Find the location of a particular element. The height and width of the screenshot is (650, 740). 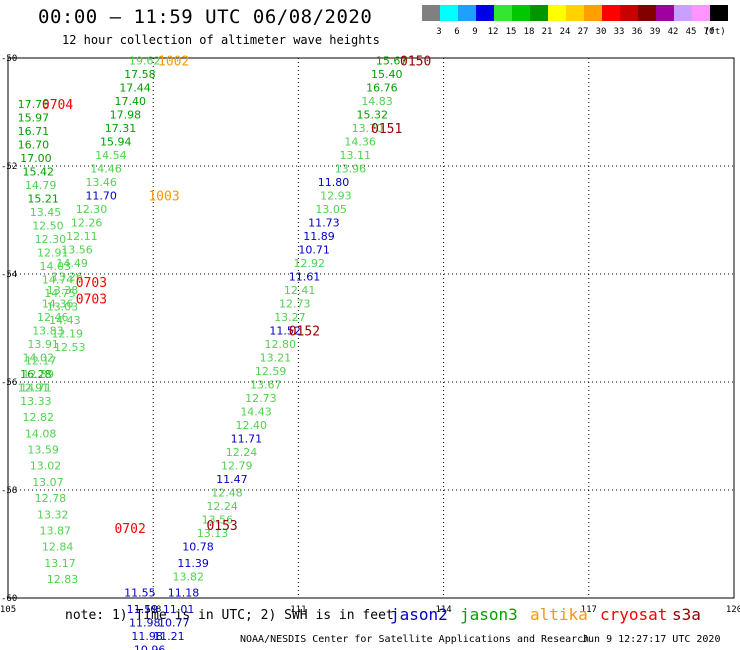

swh-value: 15.42 is located at coordinates (39, 171).